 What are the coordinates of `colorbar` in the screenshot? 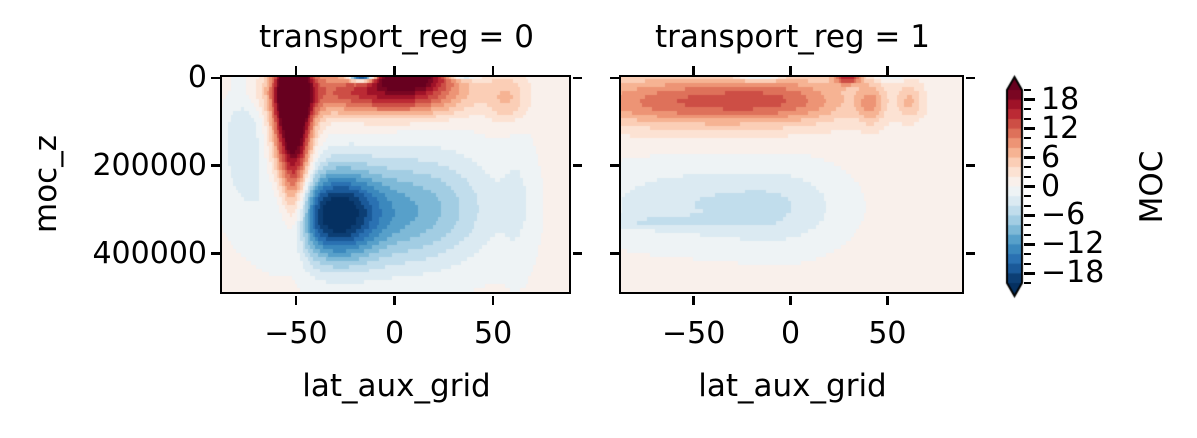 It's located at (1015, 187).